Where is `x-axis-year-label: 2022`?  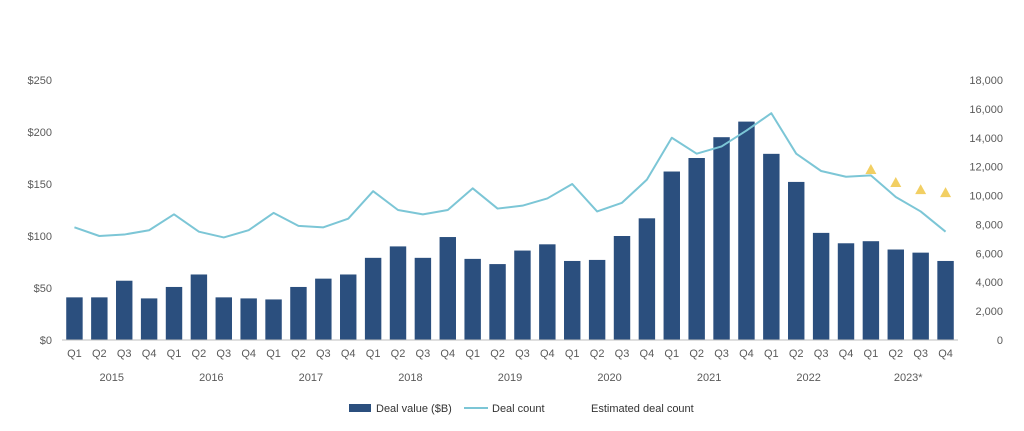
x-axis-year-label: 2022 is located at coordinates (808, 378).